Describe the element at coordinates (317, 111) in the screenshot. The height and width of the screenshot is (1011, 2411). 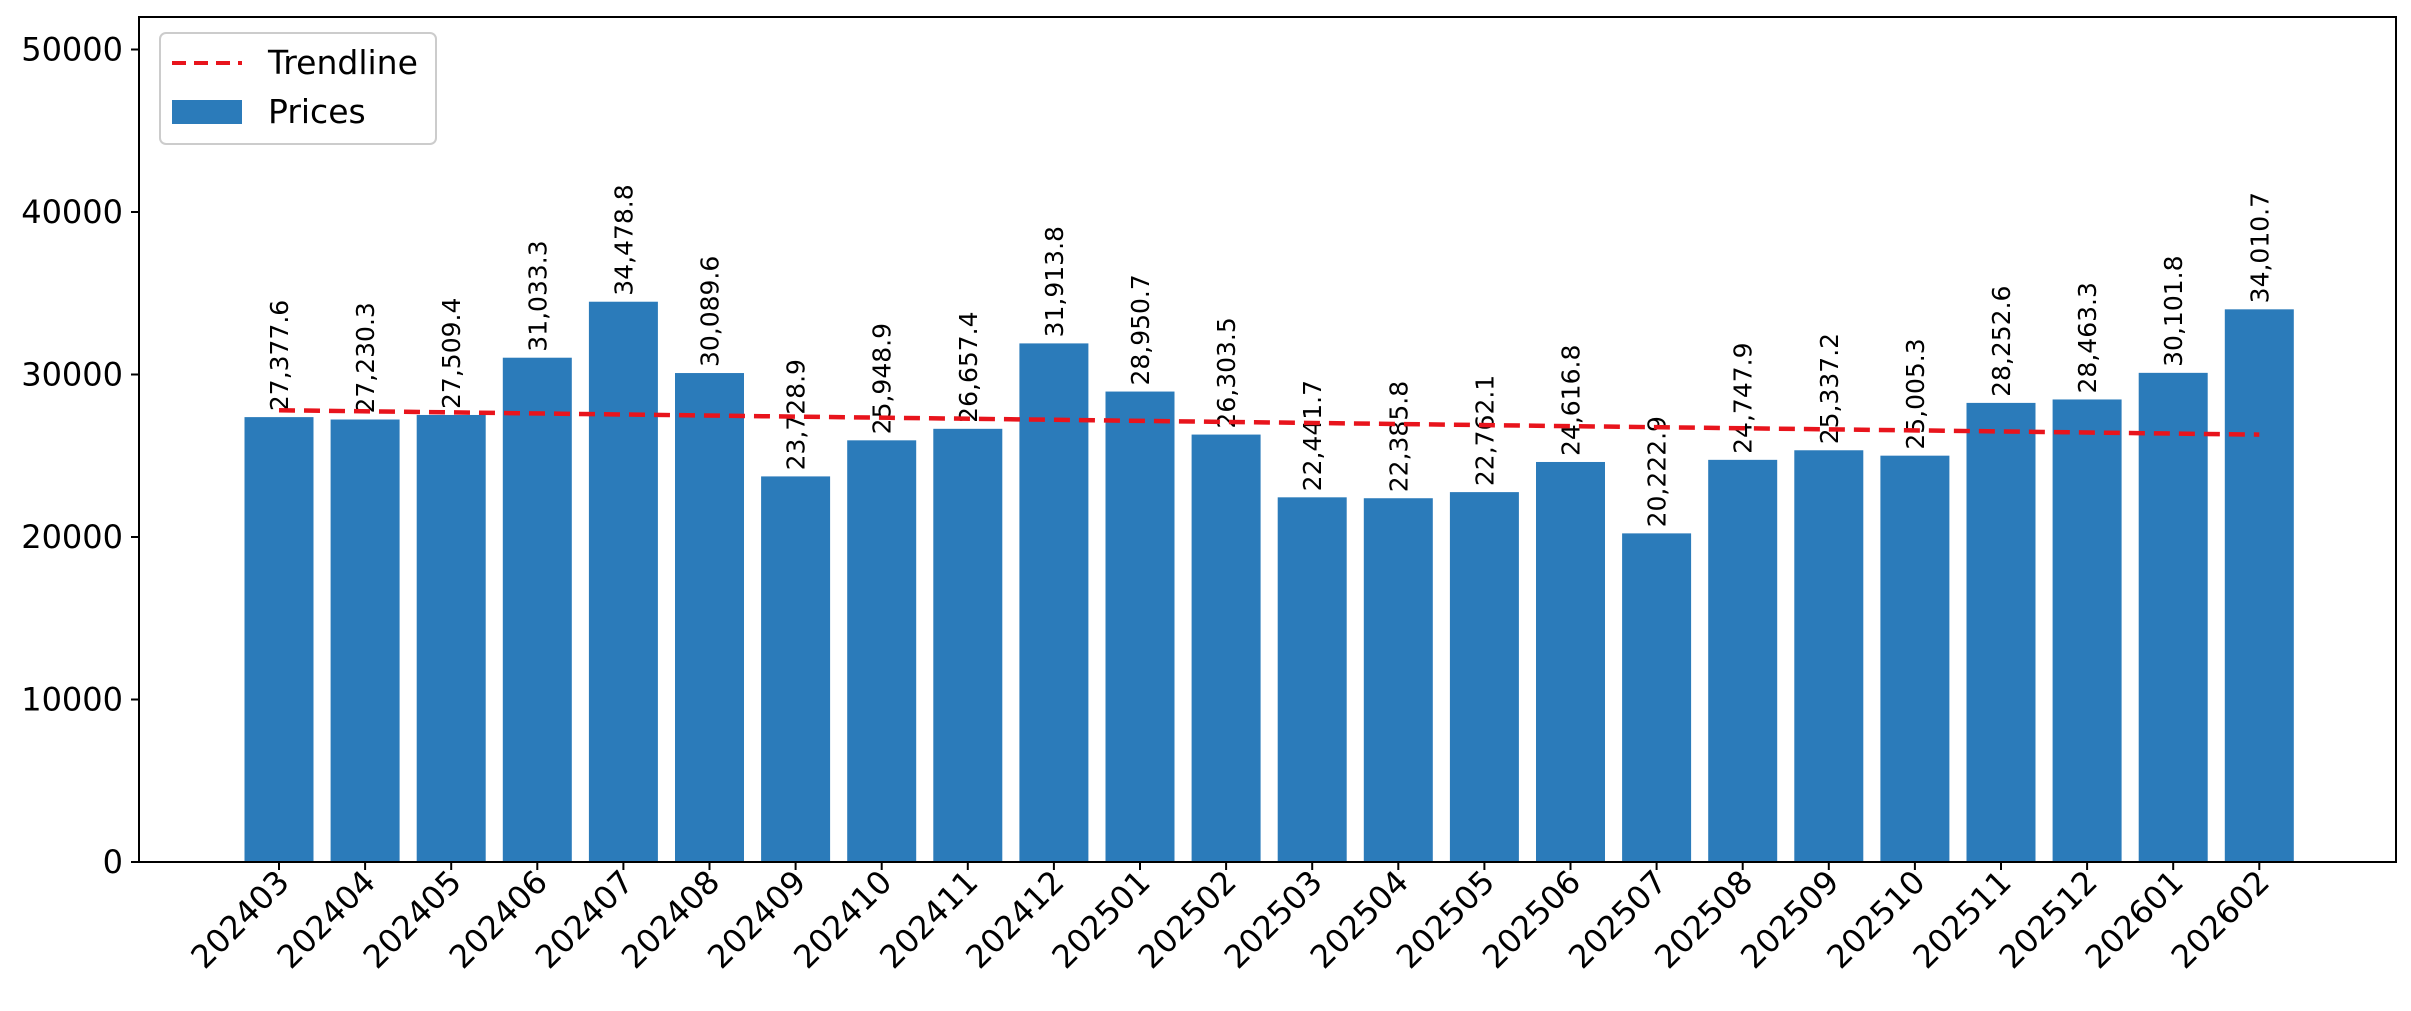
I see `legend-prices-label: Prices` at that location.